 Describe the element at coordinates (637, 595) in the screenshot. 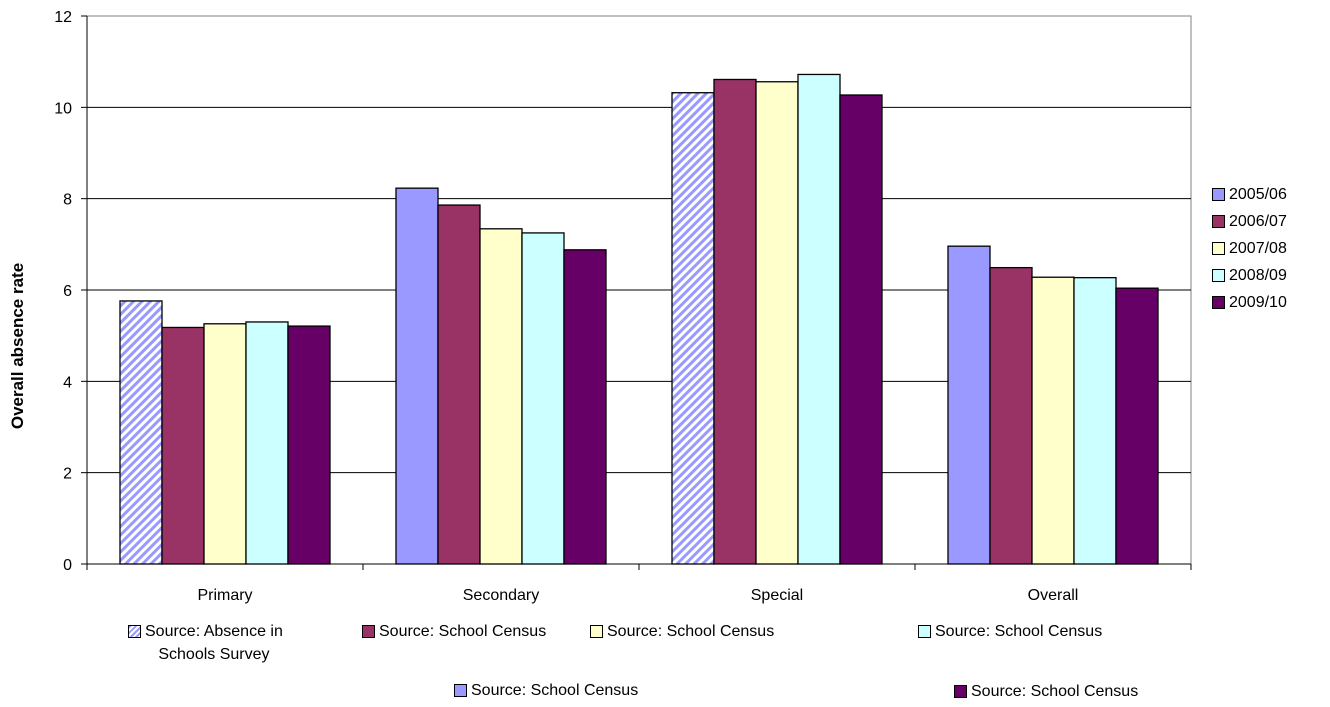

I see `x-tick-labels: Primary Secondary Special Overall` at that location.